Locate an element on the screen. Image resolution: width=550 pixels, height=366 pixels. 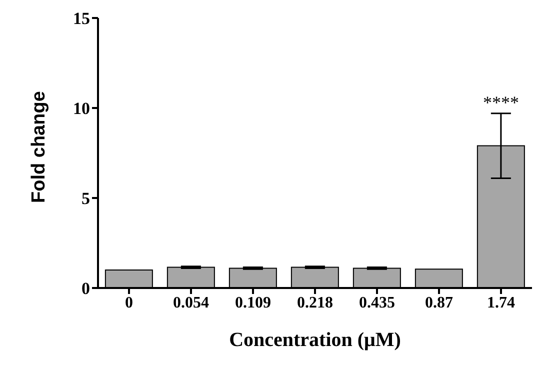
x-tick-label: 0.054 is located at coordinates (191, 303).